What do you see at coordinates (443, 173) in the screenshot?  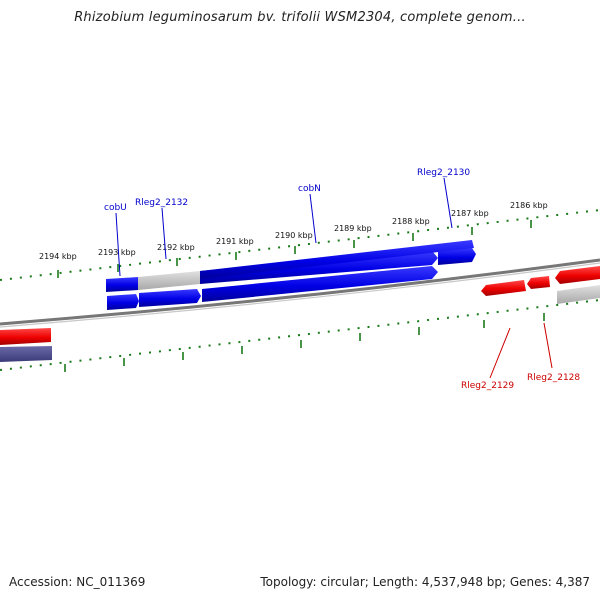 I see `gene-label-rleg2-2130: Rleg2_2130` at bounding box center [443, 173].